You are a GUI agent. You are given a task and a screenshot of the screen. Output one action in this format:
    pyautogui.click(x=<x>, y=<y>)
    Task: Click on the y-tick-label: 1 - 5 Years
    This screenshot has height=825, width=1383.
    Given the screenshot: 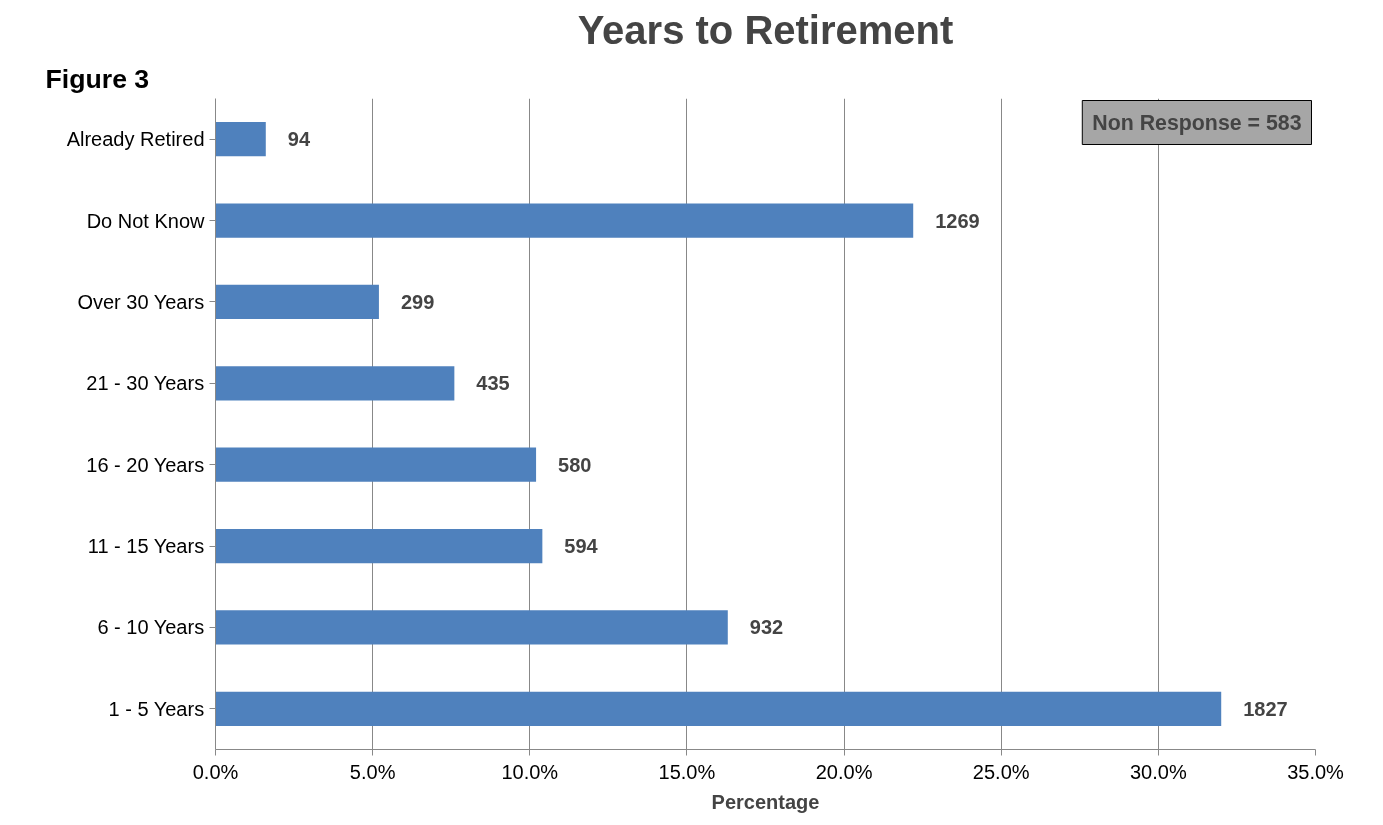 What is the action you would take?
    pyautogui.click(x=156, y=708)
    